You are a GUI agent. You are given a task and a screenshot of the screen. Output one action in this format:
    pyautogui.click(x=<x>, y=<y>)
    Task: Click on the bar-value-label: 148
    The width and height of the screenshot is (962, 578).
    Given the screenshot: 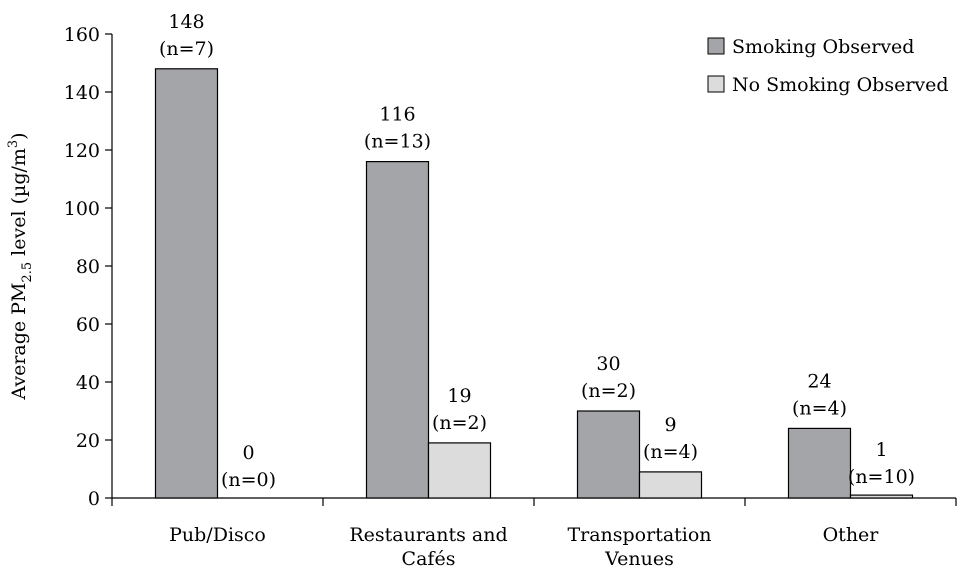 What is the action you would take?
    pyautogui.click(x=186, y=22)
    